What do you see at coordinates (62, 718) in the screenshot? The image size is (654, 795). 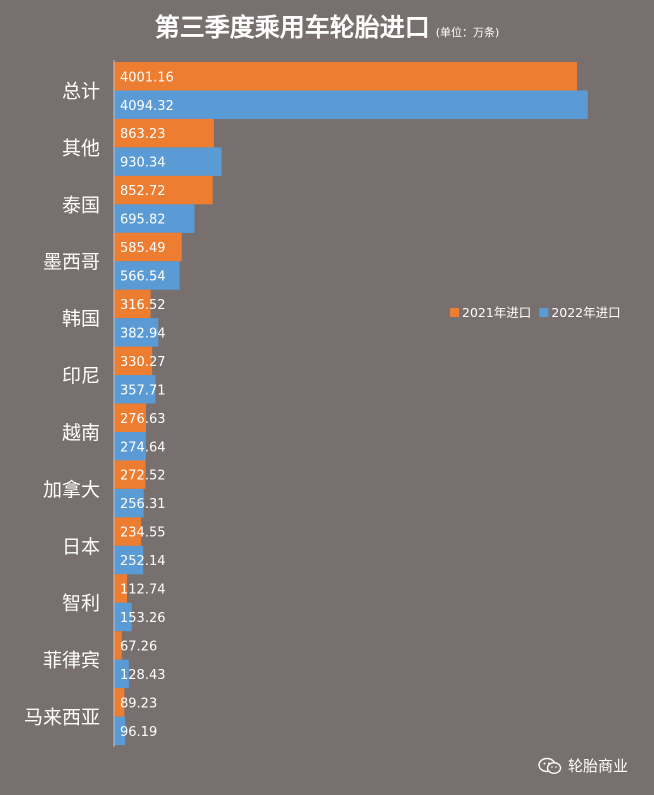 I see `category-label: 马来西亚` at bounding box center [62, 718].